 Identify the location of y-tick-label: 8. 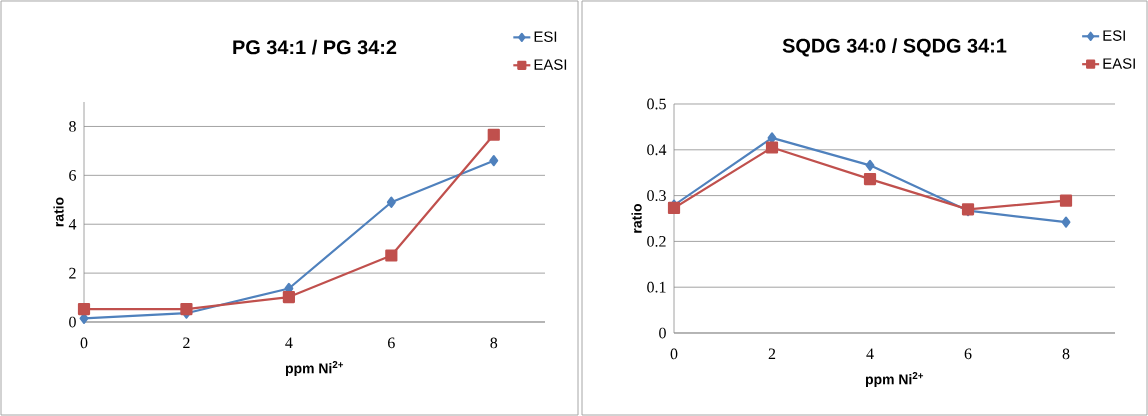
(72, 126).